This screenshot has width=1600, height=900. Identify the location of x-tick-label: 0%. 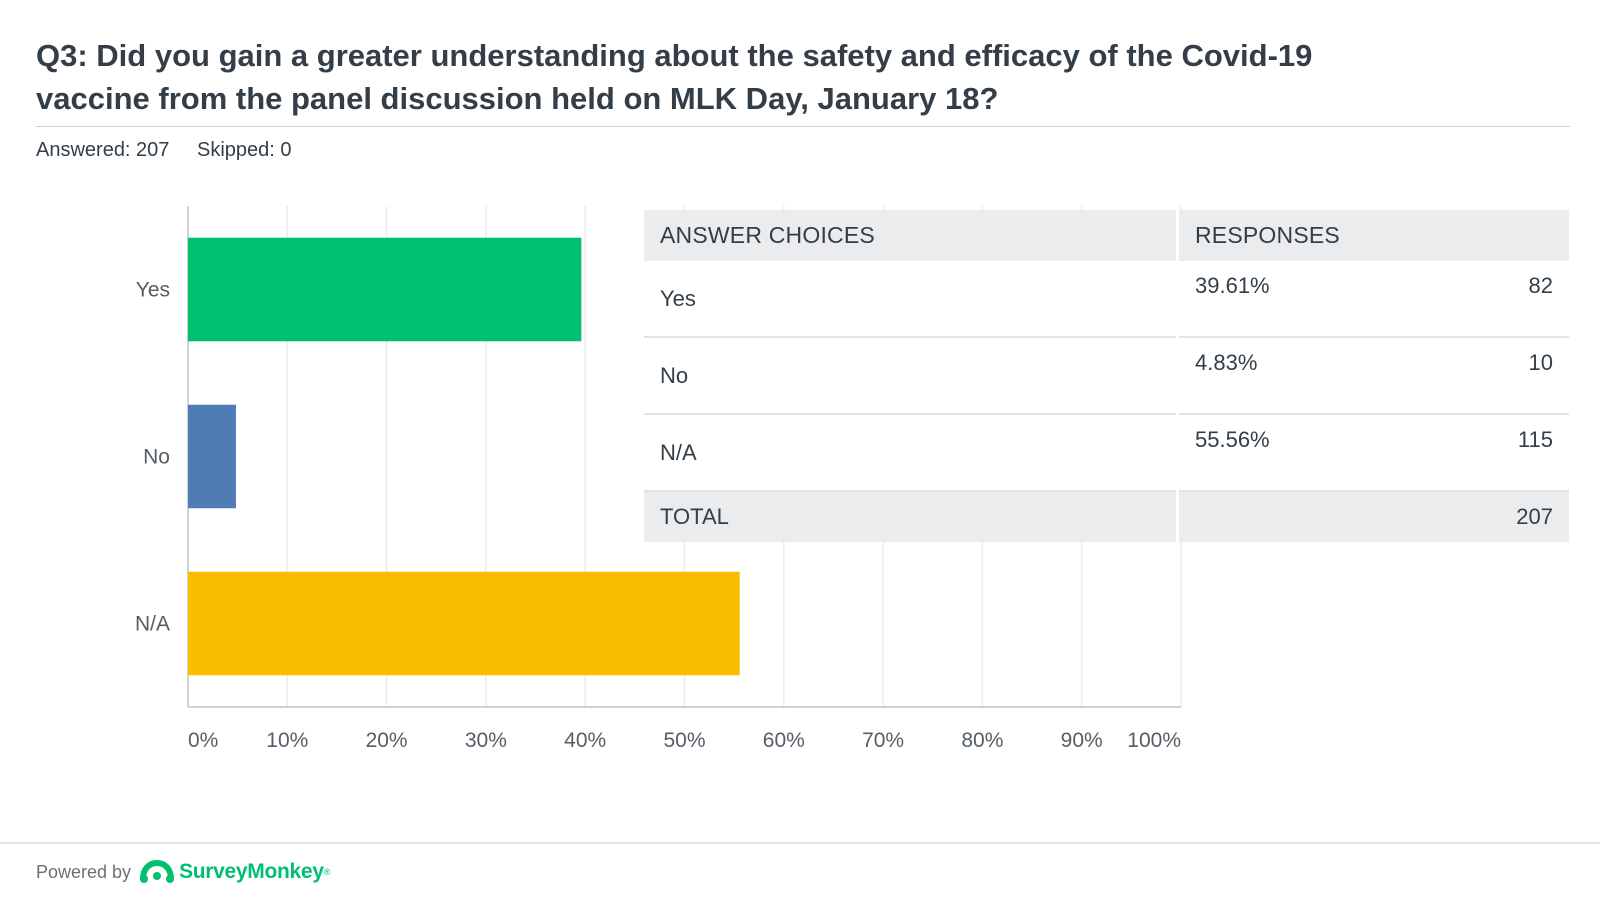
(203, 740).